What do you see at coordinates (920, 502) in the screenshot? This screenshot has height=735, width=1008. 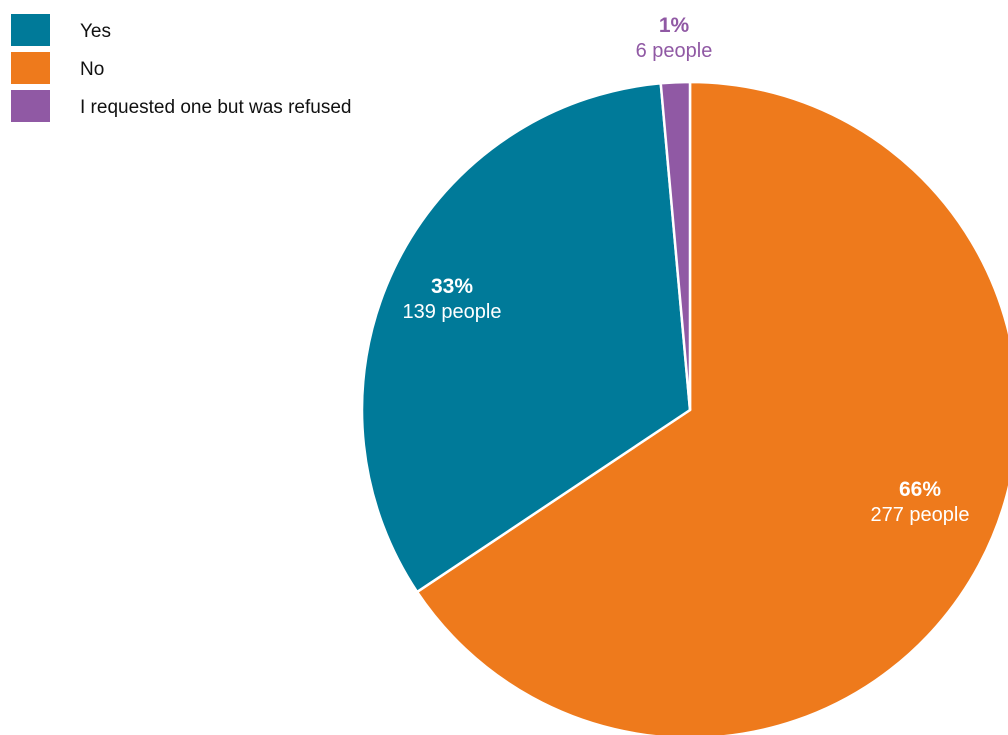 I see `slice-label-no: 66% 277 people` at bounding box center [920, 502].